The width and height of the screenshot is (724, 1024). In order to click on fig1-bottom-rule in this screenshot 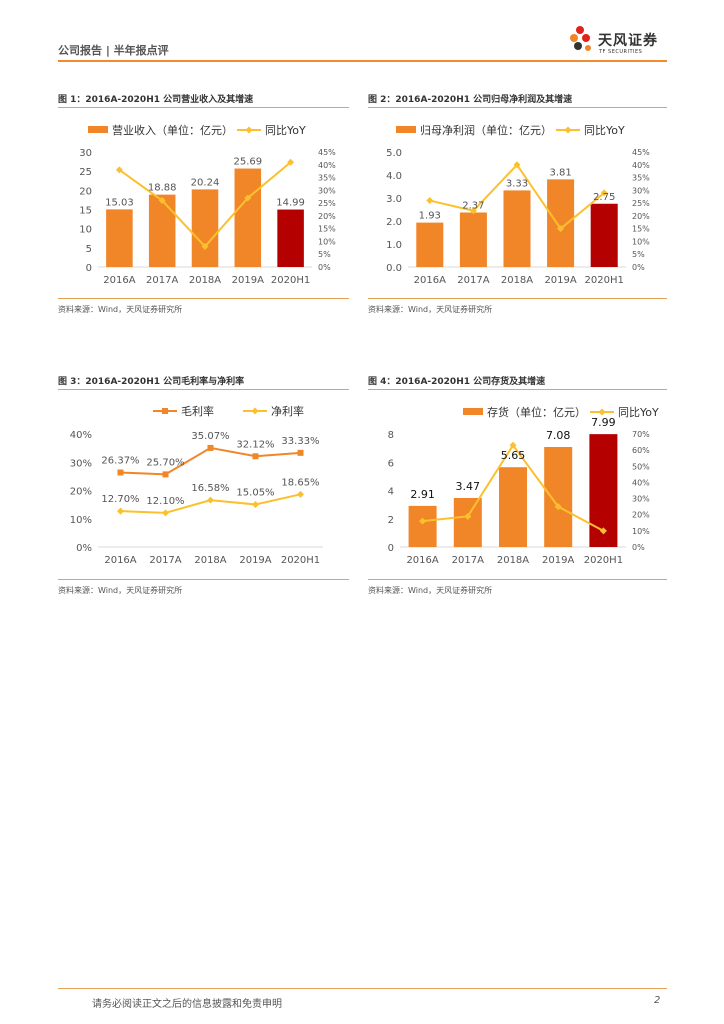, I will do `click(203, 298)`.